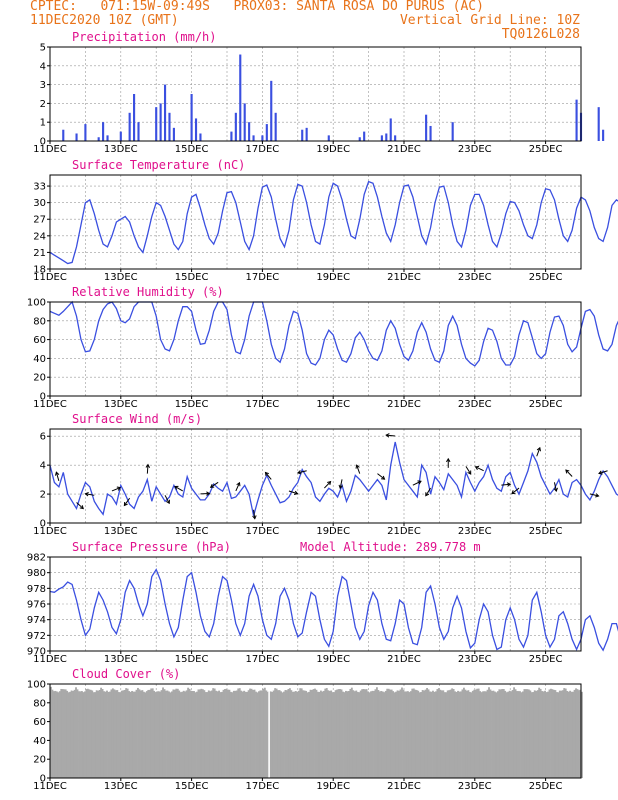 The height and width of the screenshot is (800, 618). I want to click on pres-xtick-4: 19DEC, so click(333, 659).